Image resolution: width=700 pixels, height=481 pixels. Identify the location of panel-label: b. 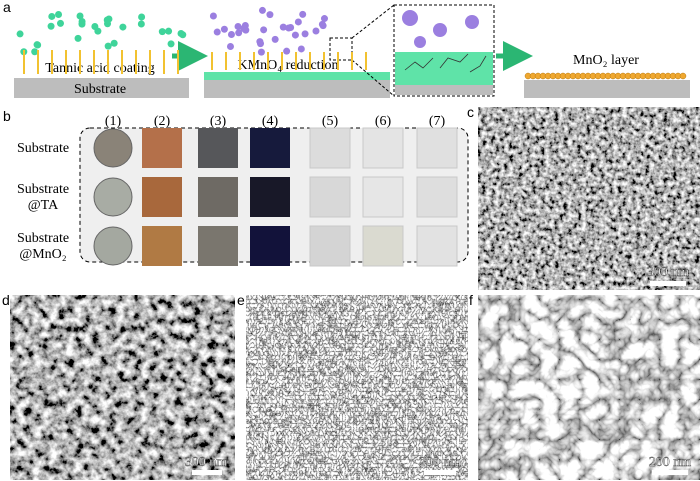
(7, 116).